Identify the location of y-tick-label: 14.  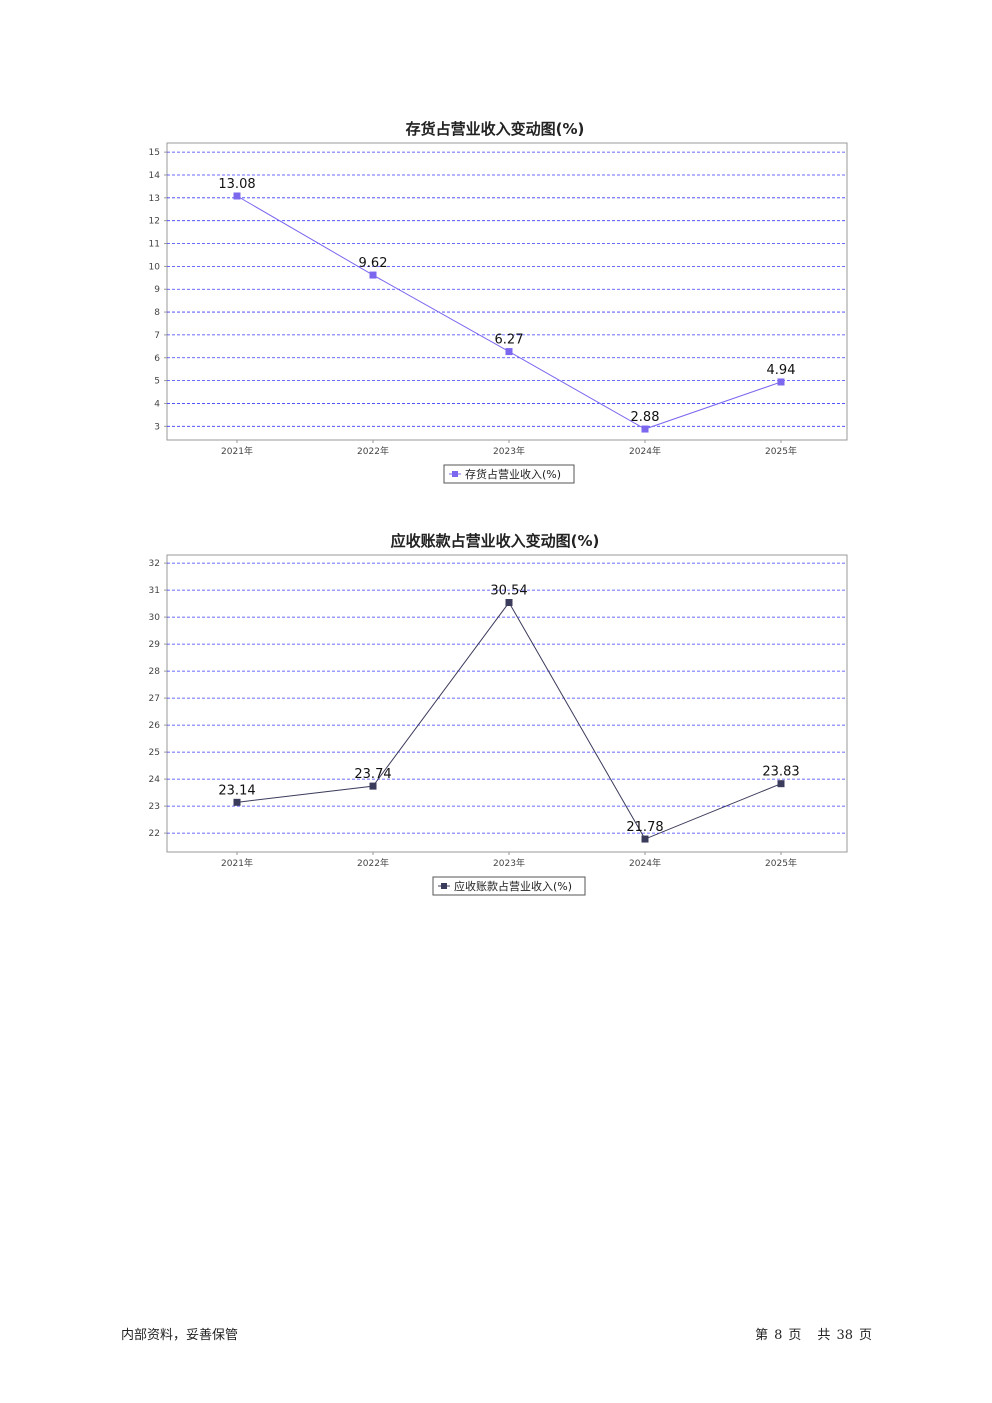
(155, 176).